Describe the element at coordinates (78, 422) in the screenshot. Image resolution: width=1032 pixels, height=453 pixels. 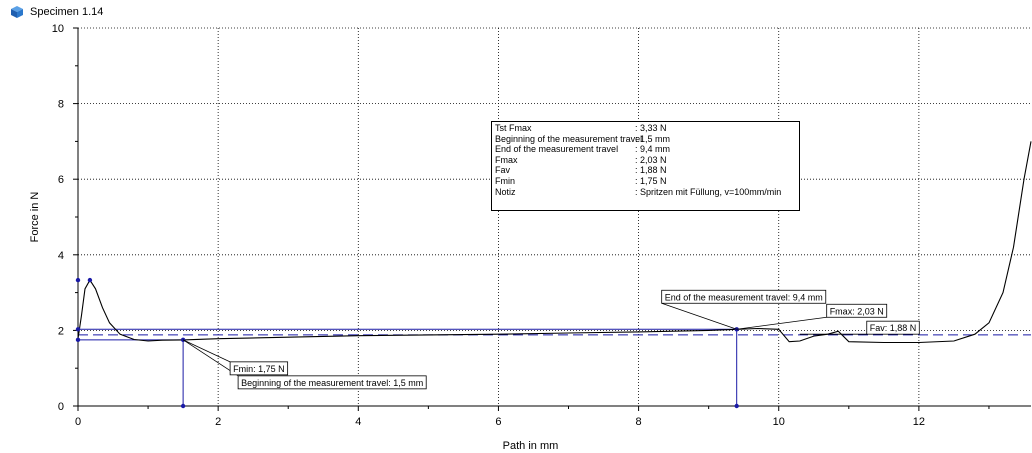
I see `x-tick-label: 0` at that location.